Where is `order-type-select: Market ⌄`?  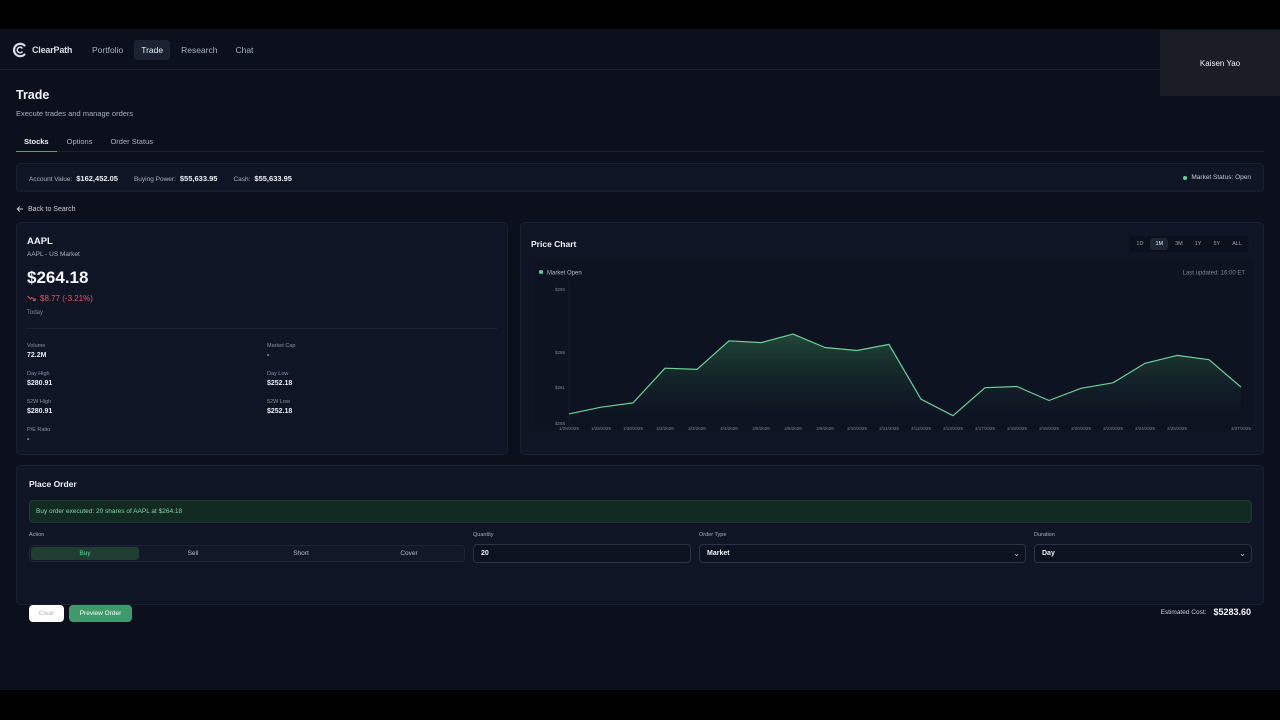
order-type-select: Market ⌄ is located at coordinates (862, 553).